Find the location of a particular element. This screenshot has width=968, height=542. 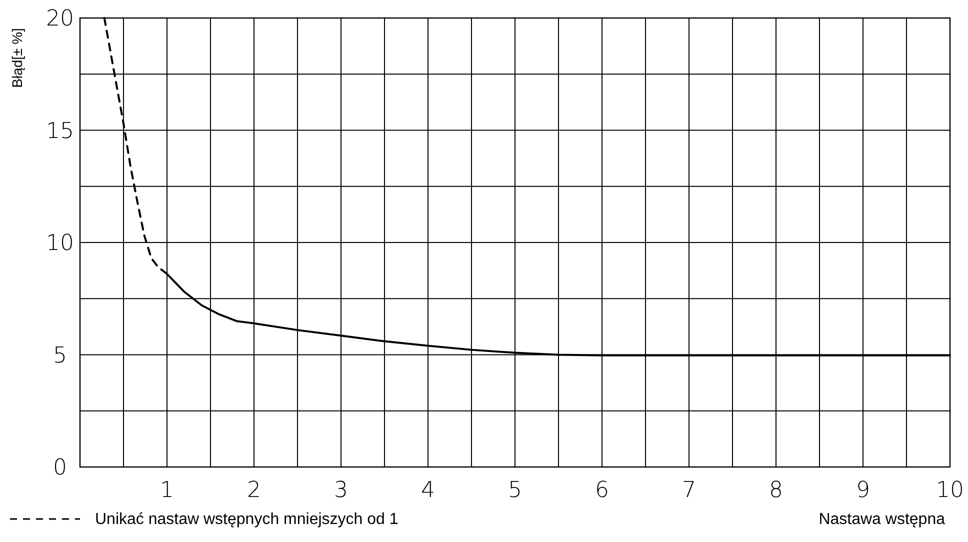

y-tick-label: 15 is located at coordinates (60, 131).